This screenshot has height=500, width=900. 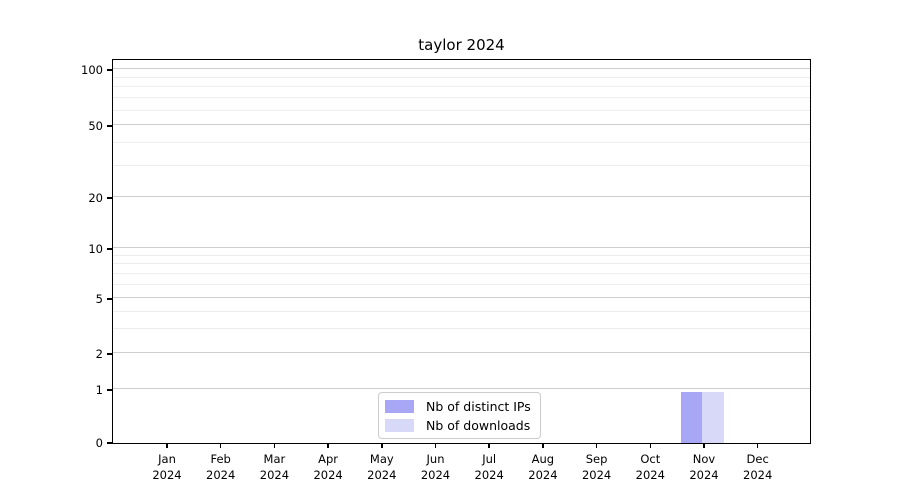 What do you see at coordinates (461, 45) in the screenshot?
I see `chart-title: taylor 2024` at bounding box center [461, 45].